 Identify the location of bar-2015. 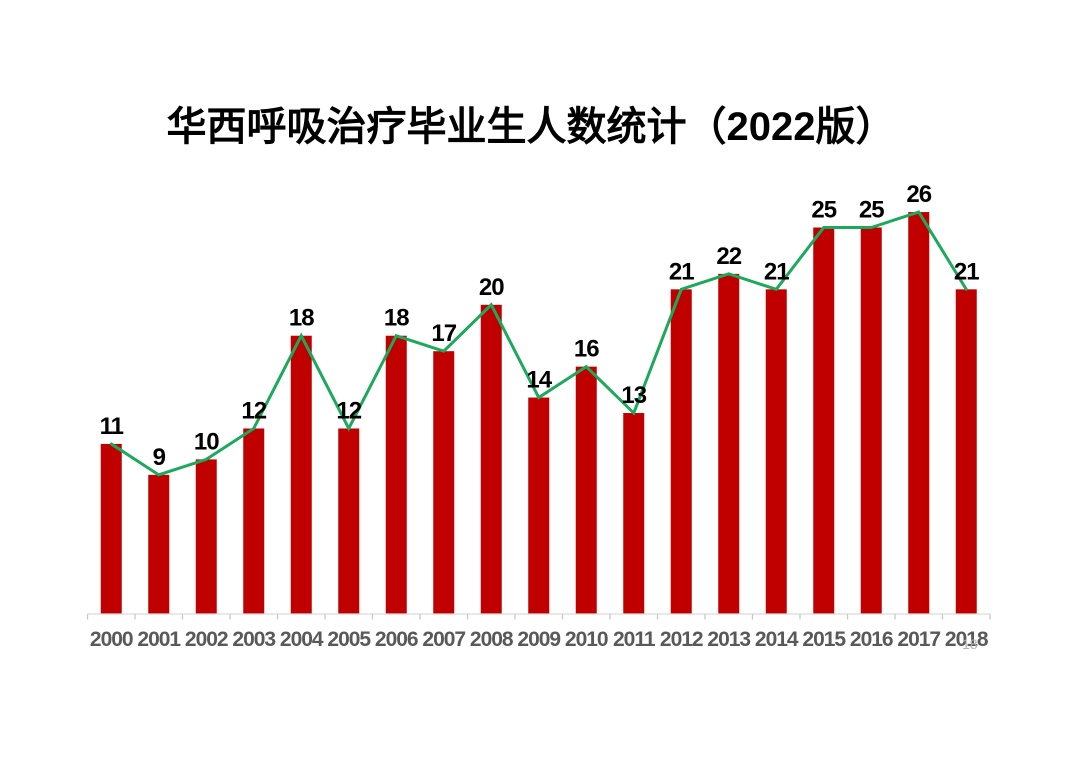
(824, 420).